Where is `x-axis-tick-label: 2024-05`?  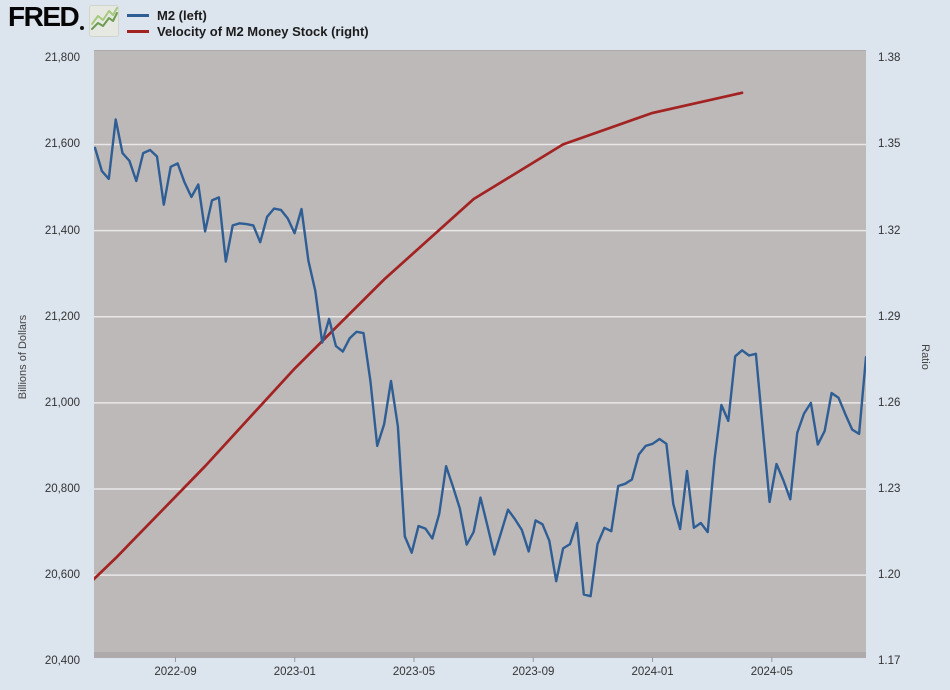 x-axis-tick-label: 2024-05 is located at coordinates (771, 672).